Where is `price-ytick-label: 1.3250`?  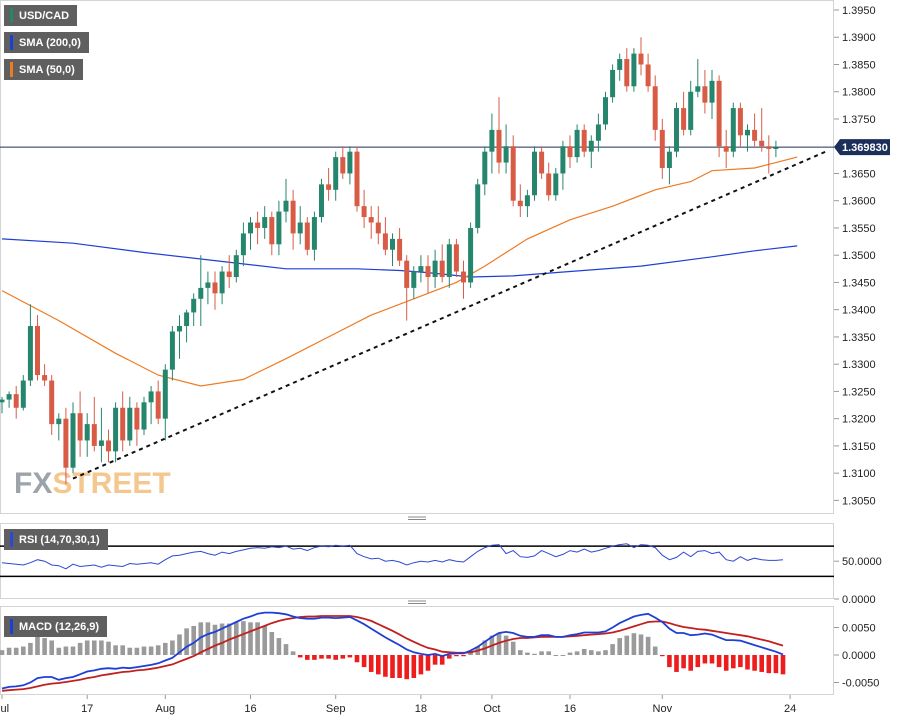
price-ytick-label: 1.3250 is located at coordinates (859, 392).